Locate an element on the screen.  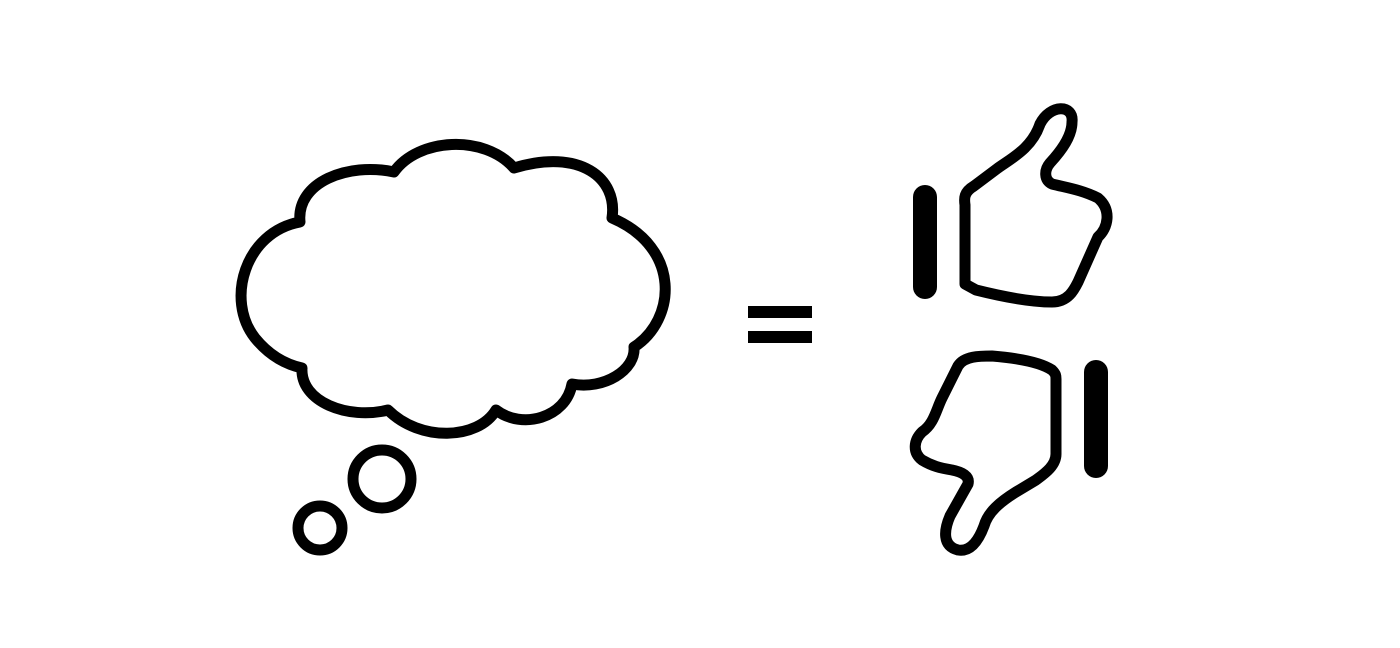
equals-icon is located at coordinates (780, 324).